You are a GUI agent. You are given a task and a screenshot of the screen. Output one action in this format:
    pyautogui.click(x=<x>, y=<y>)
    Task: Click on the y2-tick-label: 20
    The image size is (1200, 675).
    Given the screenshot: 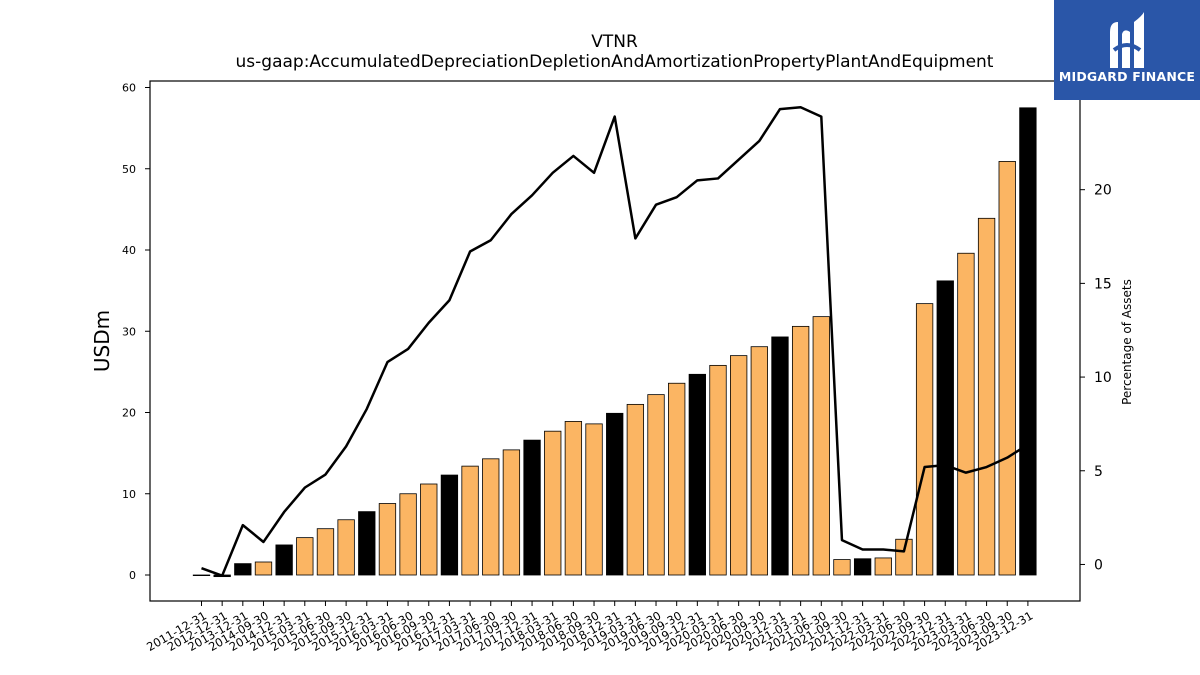 What is the action you would take?
    pyautogui.click(x=1103, y=191)
    